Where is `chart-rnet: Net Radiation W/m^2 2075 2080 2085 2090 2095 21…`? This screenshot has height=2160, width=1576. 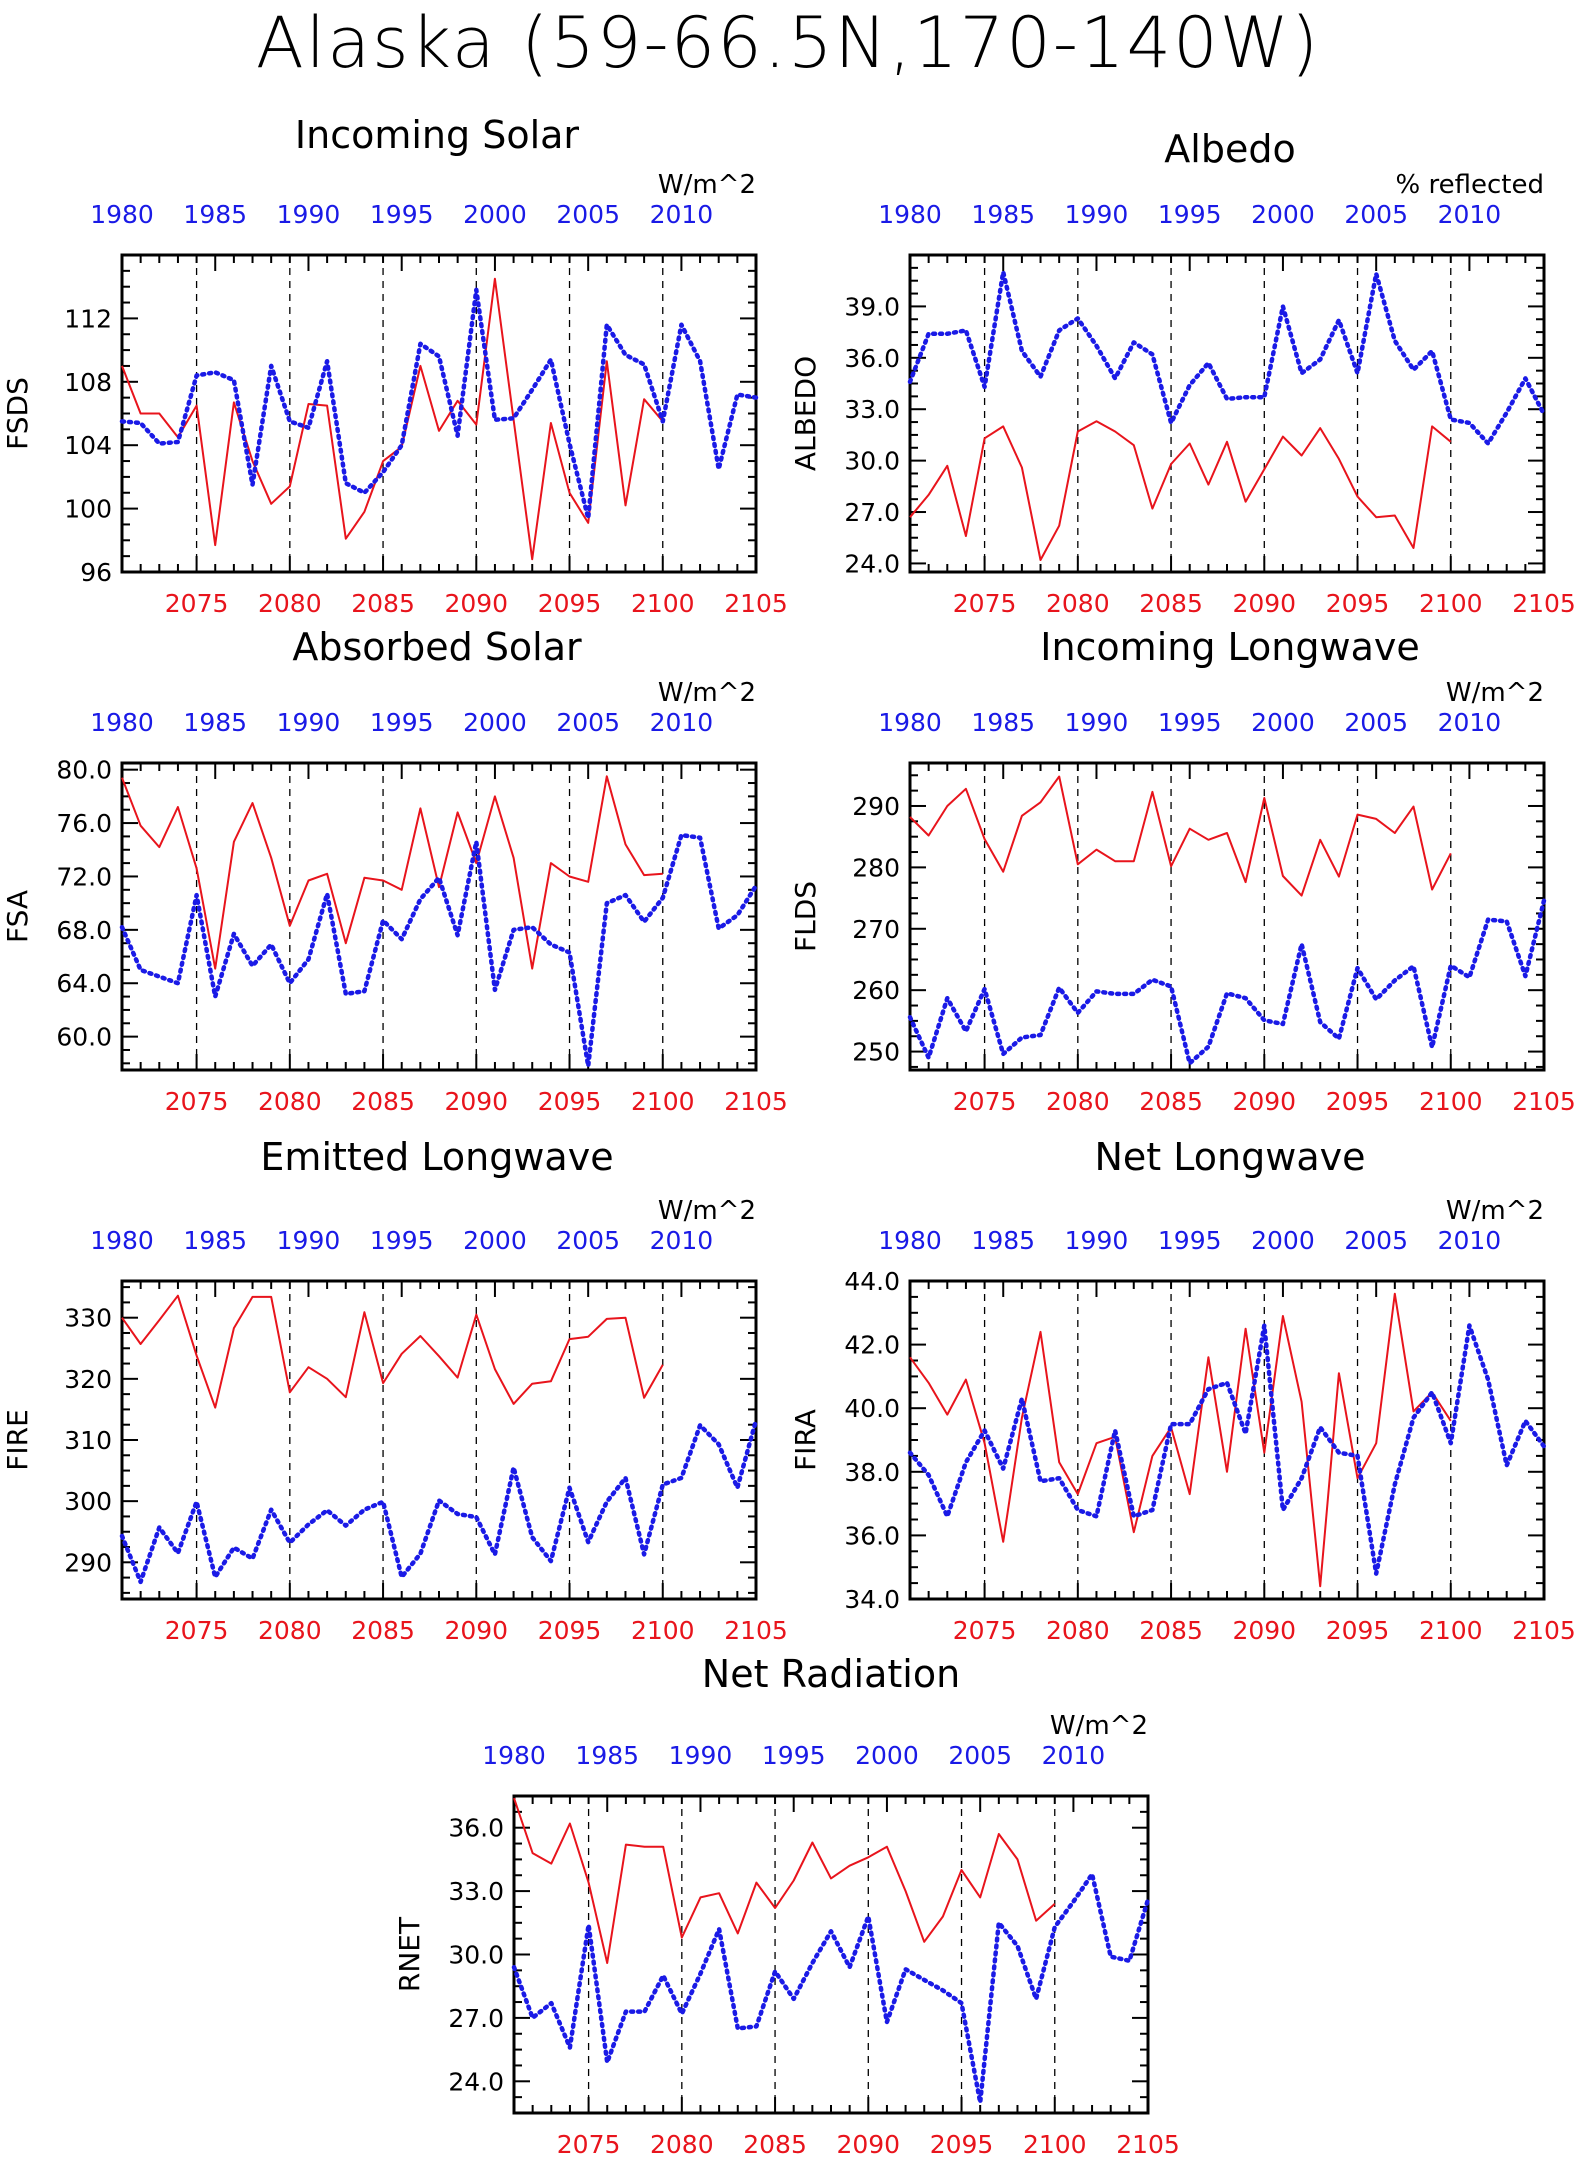
chart-rnet: Net Radiation W/m^2 2075 2080 2085 2090 2095 21… is located at coordinates (786, 1905).